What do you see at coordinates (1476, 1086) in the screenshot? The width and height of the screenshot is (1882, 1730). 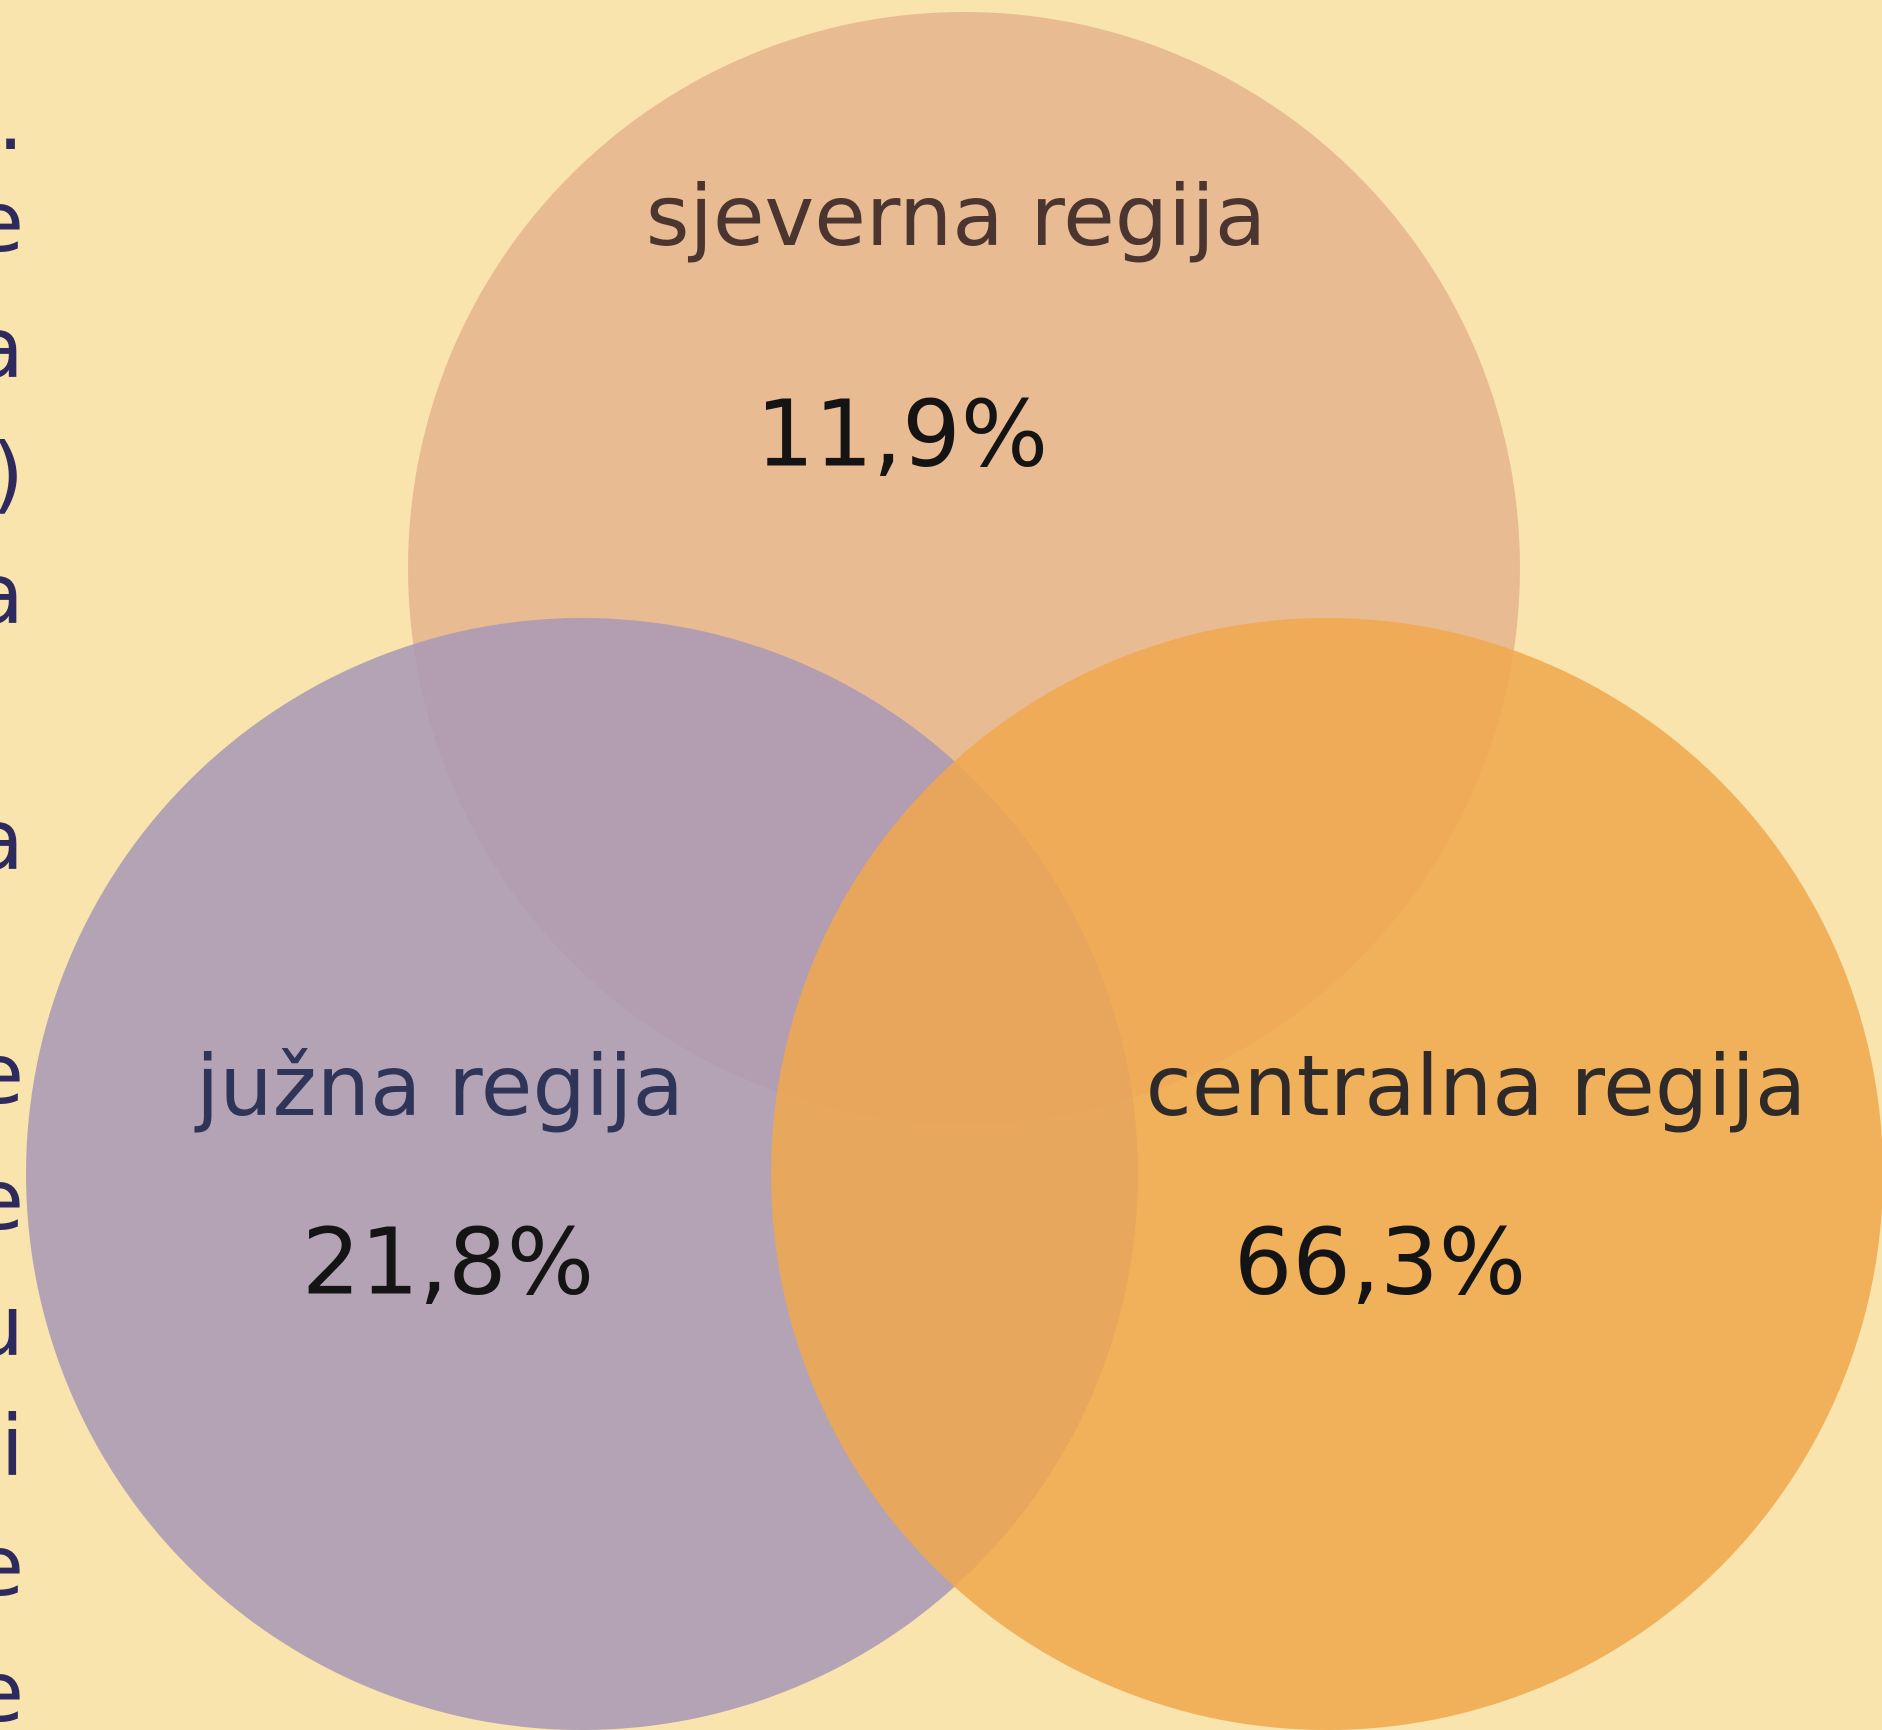 I see `region-label: centralna regija` at bounding box center [1476, 1086].